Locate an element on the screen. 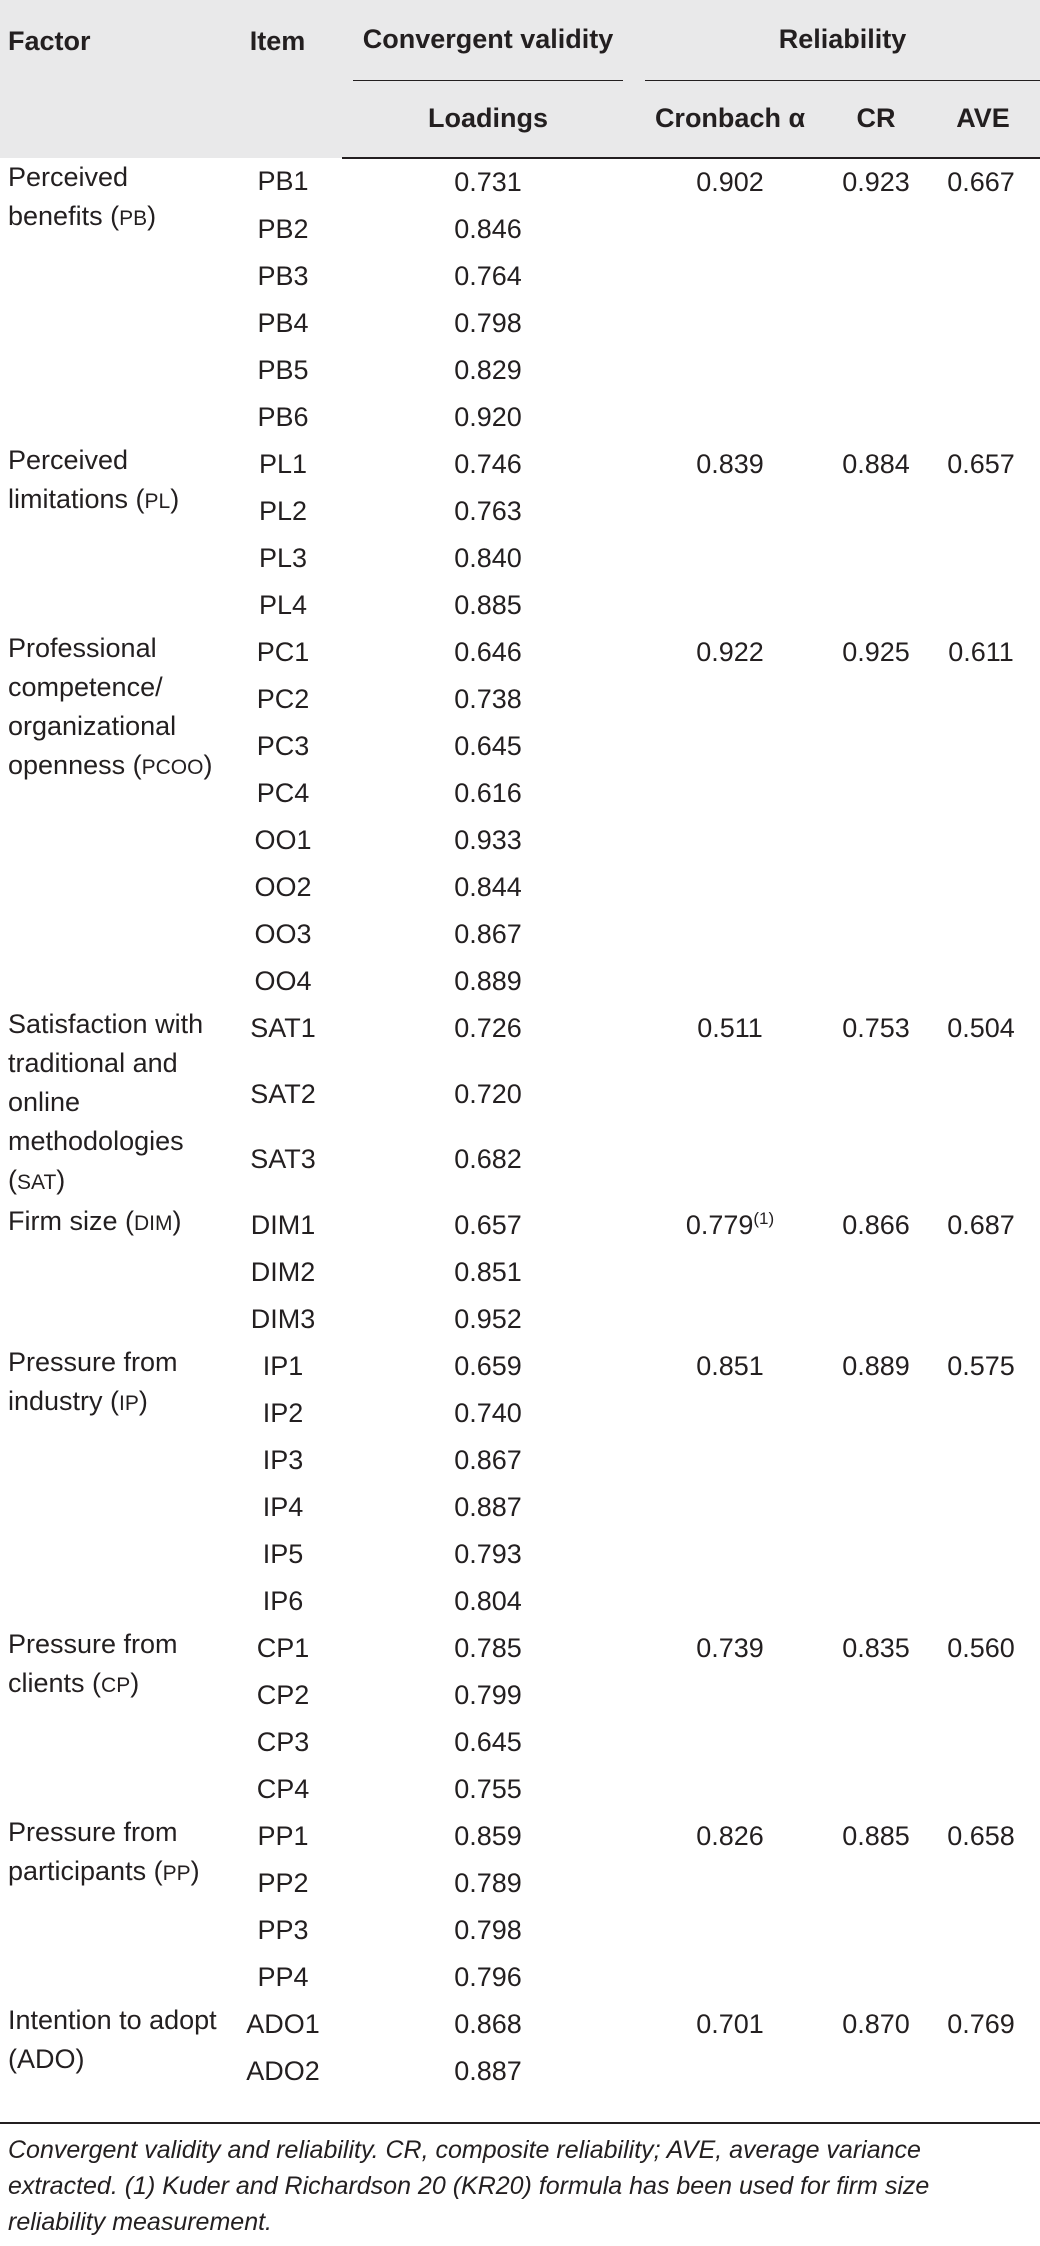 The width and height of the screenshot is (1040, 2246). cr-cell: 0.925 is located at coordinates (876, 652).